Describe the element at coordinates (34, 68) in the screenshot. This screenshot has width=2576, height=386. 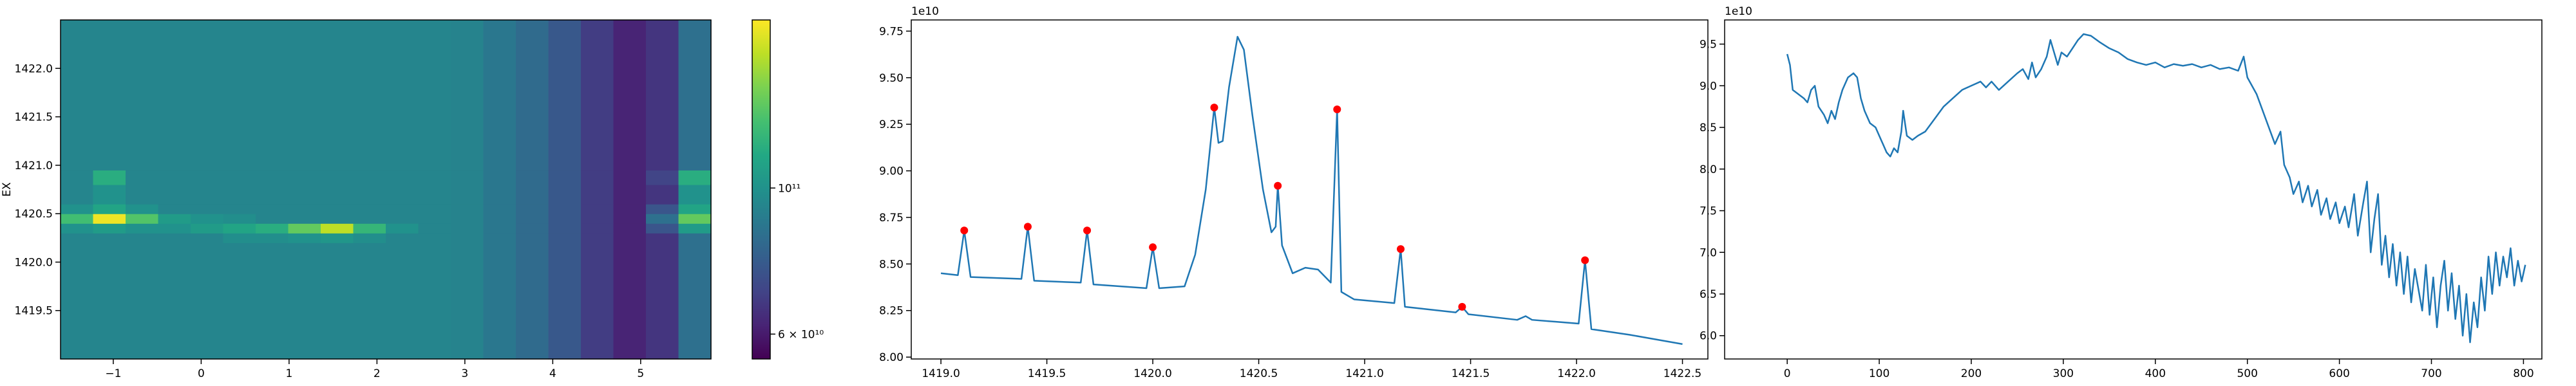
I see `y-tick-label: 1422.0` at that location.